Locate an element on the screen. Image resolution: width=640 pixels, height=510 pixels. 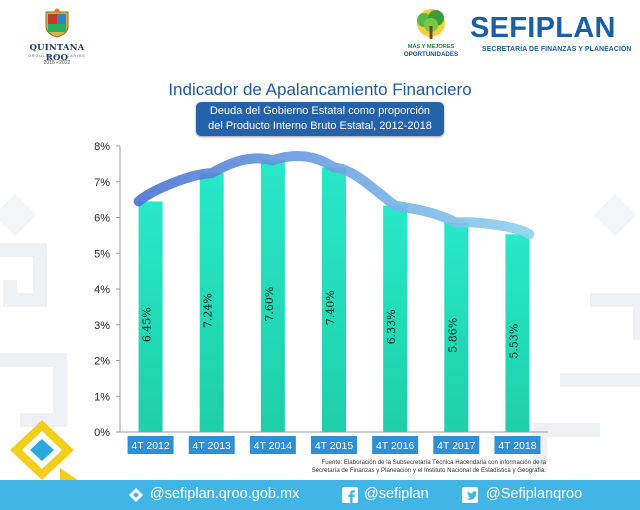
org-name: SEFIPLAN is located at coordinates (543, 28).